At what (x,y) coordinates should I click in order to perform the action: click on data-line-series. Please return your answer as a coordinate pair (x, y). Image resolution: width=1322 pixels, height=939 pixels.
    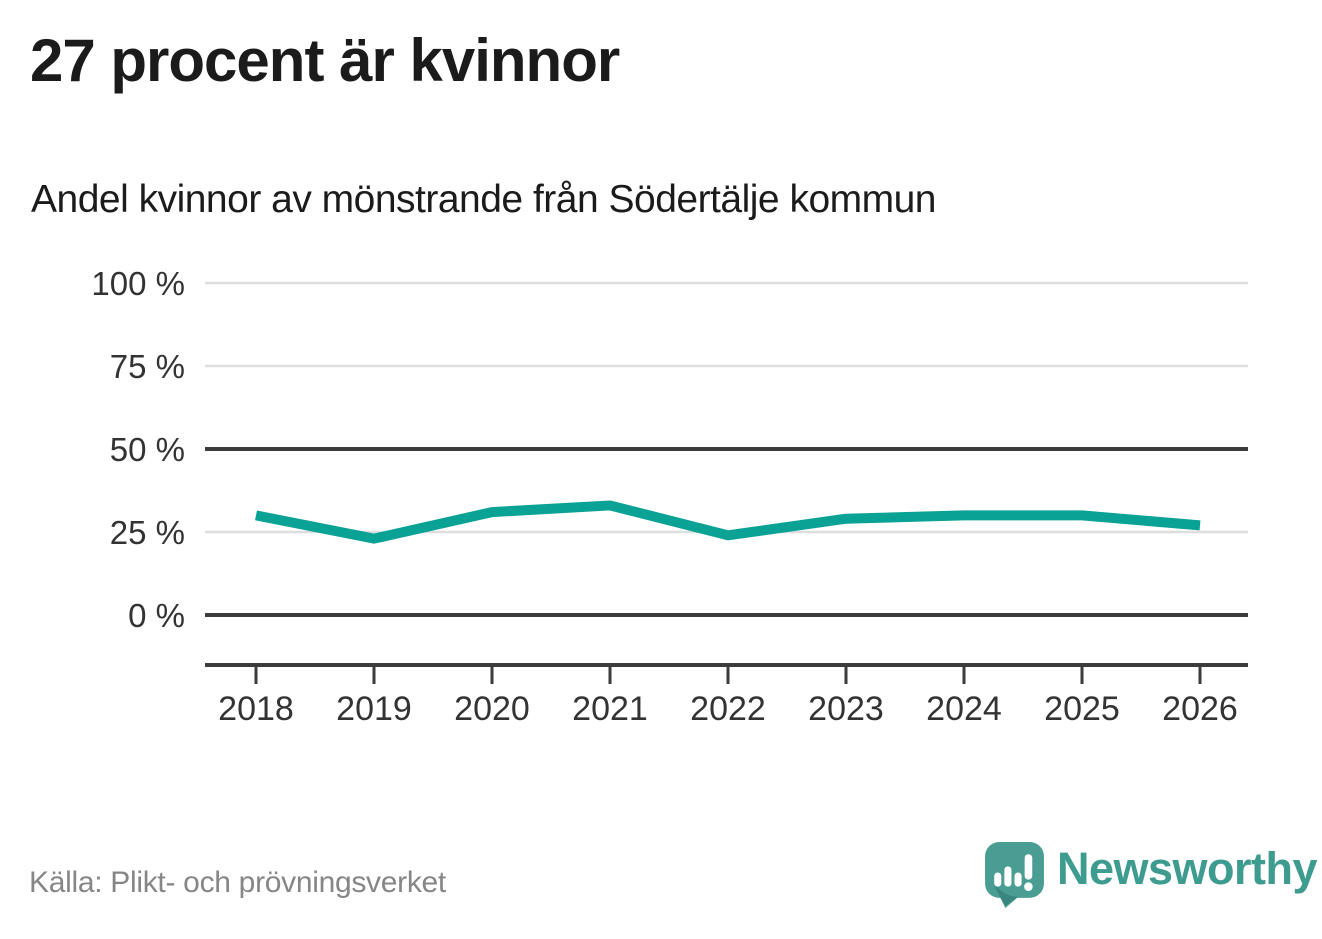
    Looking at the image, I should click on (728, 522).